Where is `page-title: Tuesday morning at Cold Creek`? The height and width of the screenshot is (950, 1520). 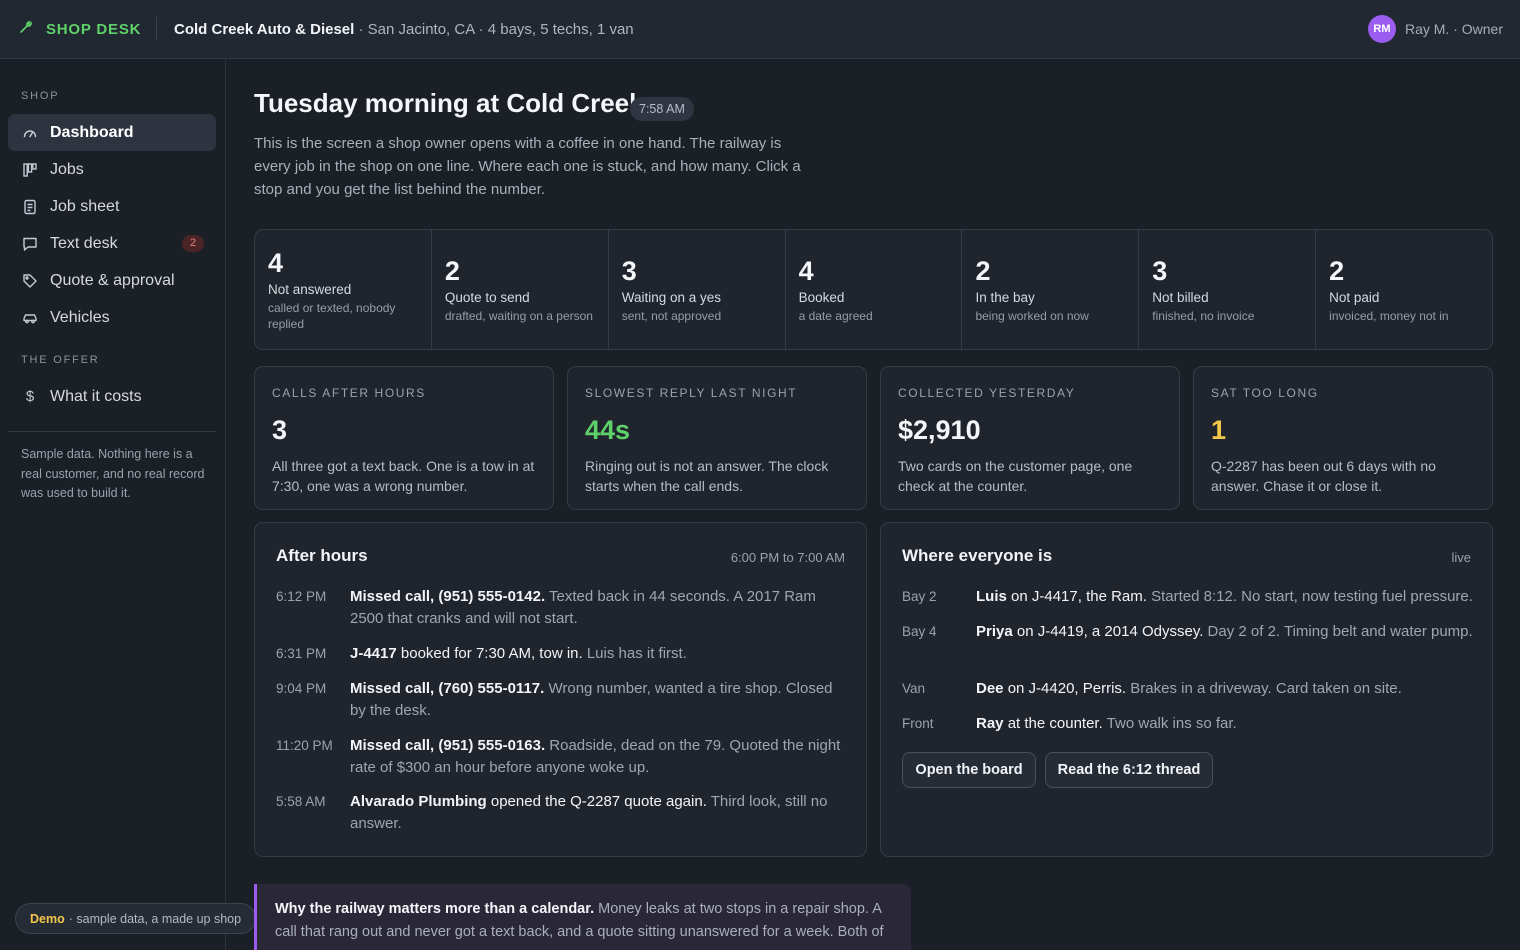 page-title: Tuesday morning at Cold Creek is located at coordinates (449, 103).